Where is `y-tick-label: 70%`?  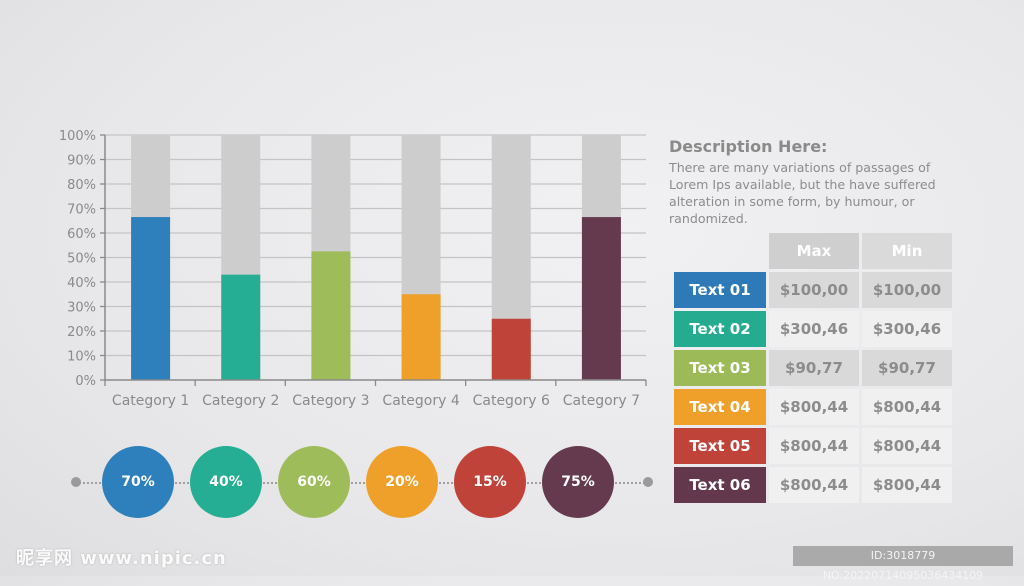 y-tick-label: 70% is located at coordinates (81, 210).